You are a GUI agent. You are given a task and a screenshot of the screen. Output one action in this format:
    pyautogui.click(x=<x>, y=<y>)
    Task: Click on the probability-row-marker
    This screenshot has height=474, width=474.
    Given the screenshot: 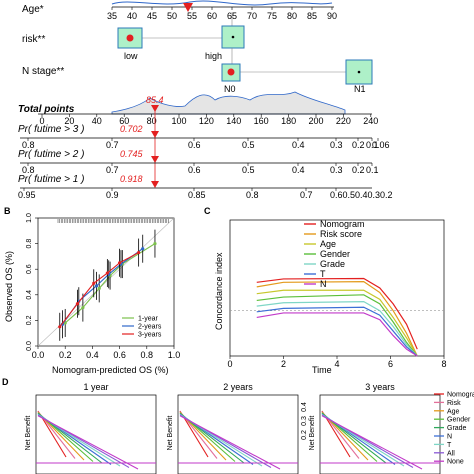 What is the action you would take?
    pyautogui.click(x=155, y=134)
    